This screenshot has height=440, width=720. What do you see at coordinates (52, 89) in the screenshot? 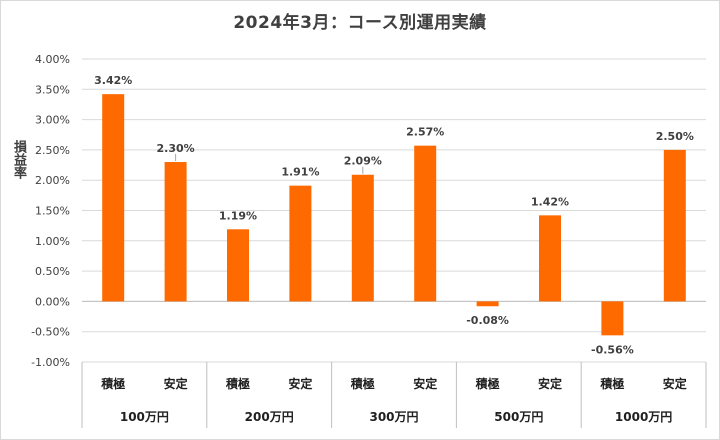
I see `y-tick-label: 3.50%` at bounding box center [52, 89].